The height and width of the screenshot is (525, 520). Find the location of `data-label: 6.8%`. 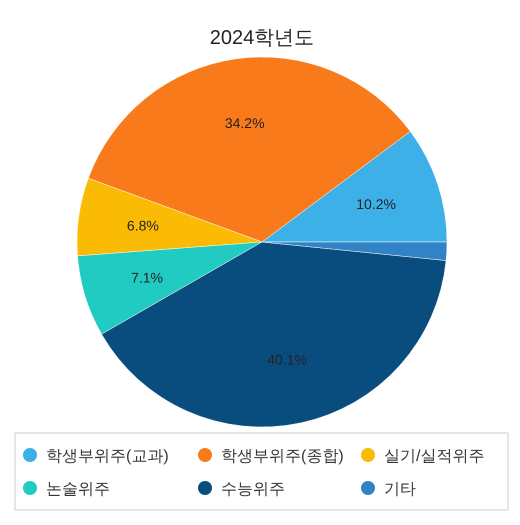

data-label: 6.8% is located at coordinates (142, 225).